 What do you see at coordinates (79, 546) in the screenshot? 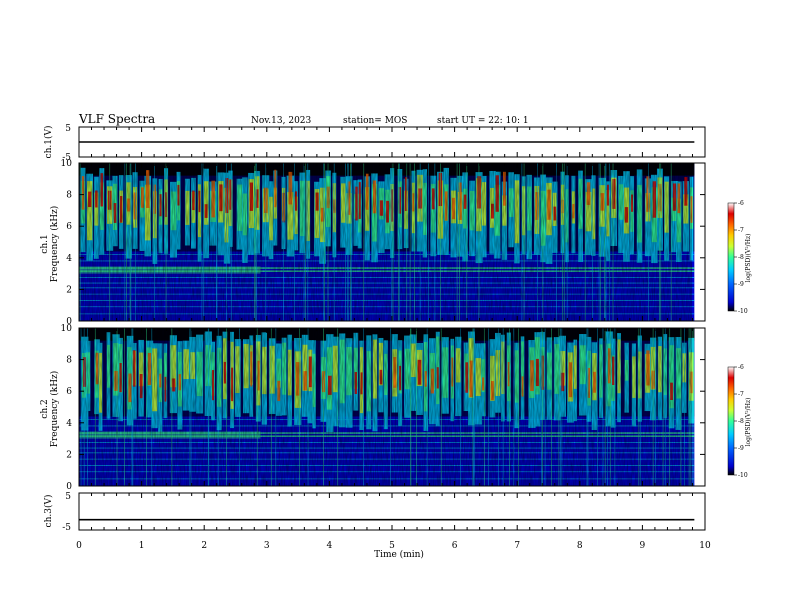
I see `time-tick-label: 0` at bounding box center [79, 546].